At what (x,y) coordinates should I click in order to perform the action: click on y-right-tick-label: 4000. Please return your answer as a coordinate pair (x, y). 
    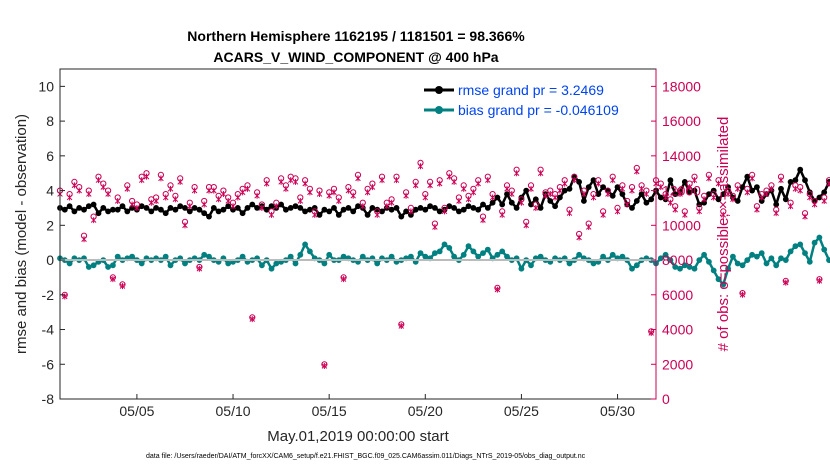
    Looking at the image, I should click on (677, 330).